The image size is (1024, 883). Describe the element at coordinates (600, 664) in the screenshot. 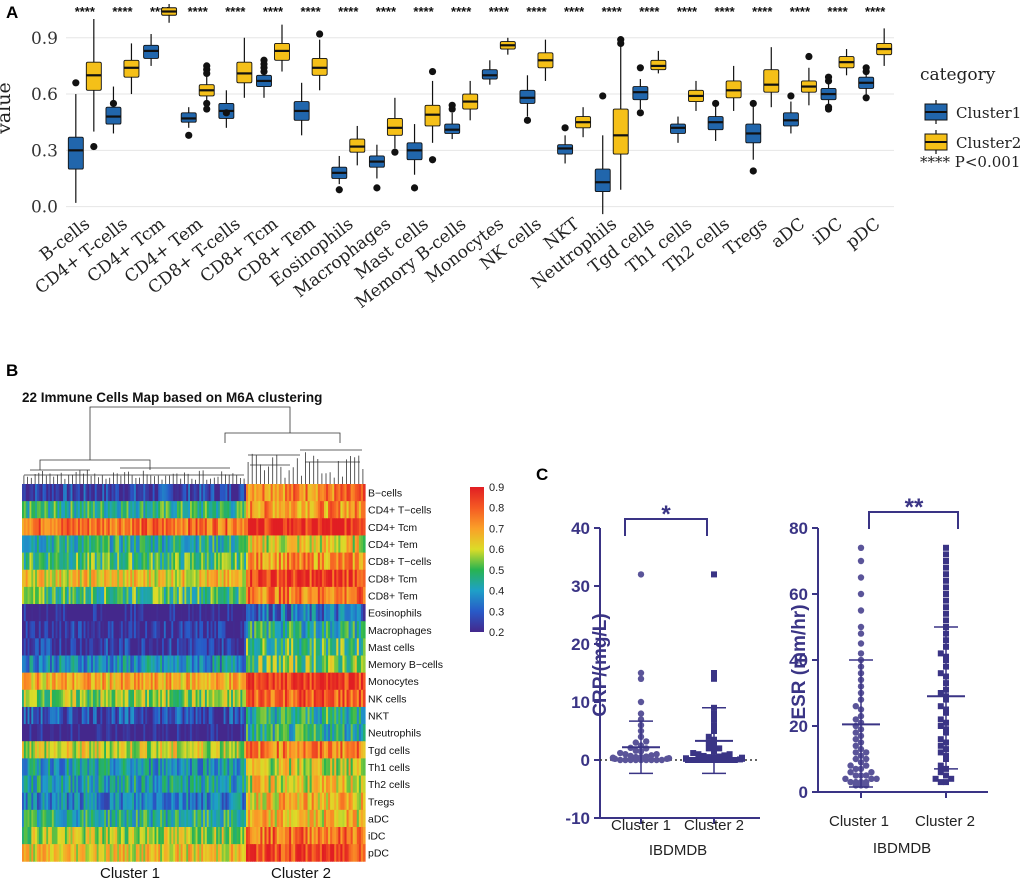

I see `crp-y-label: CRP/(mg/L)` at that location.